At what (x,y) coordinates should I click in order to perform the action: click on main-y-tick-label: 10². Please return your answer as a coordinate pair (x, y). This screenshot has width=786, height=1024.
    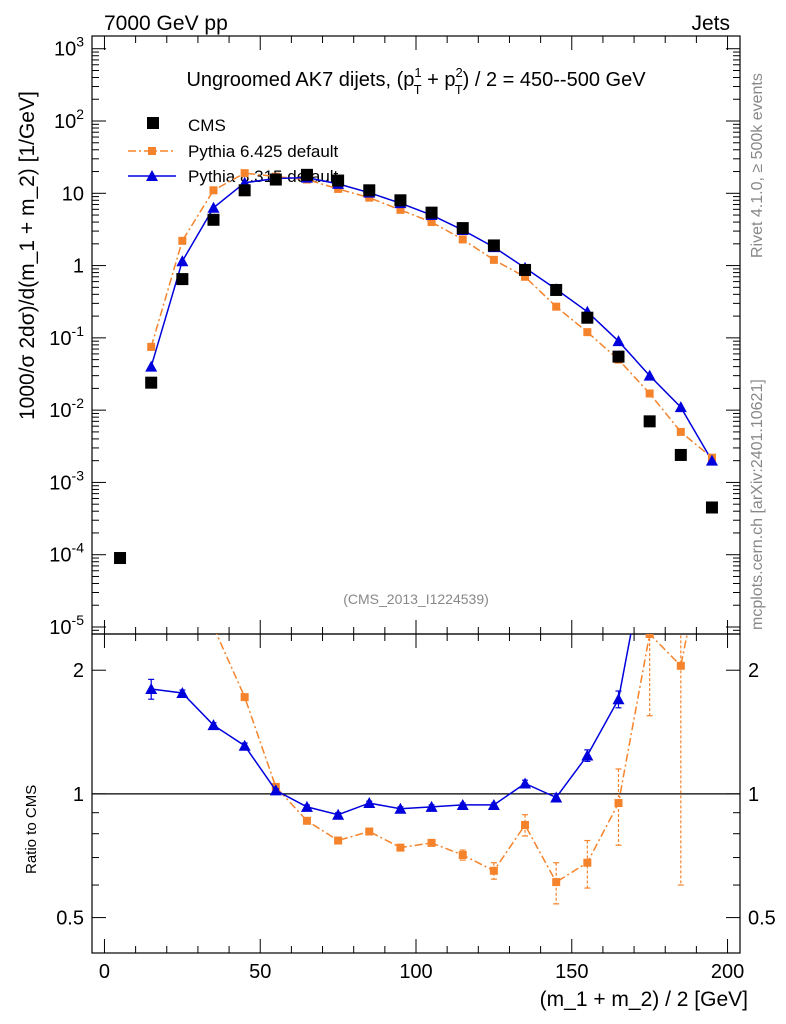
    Looking at the image, I should click on (69, 119).